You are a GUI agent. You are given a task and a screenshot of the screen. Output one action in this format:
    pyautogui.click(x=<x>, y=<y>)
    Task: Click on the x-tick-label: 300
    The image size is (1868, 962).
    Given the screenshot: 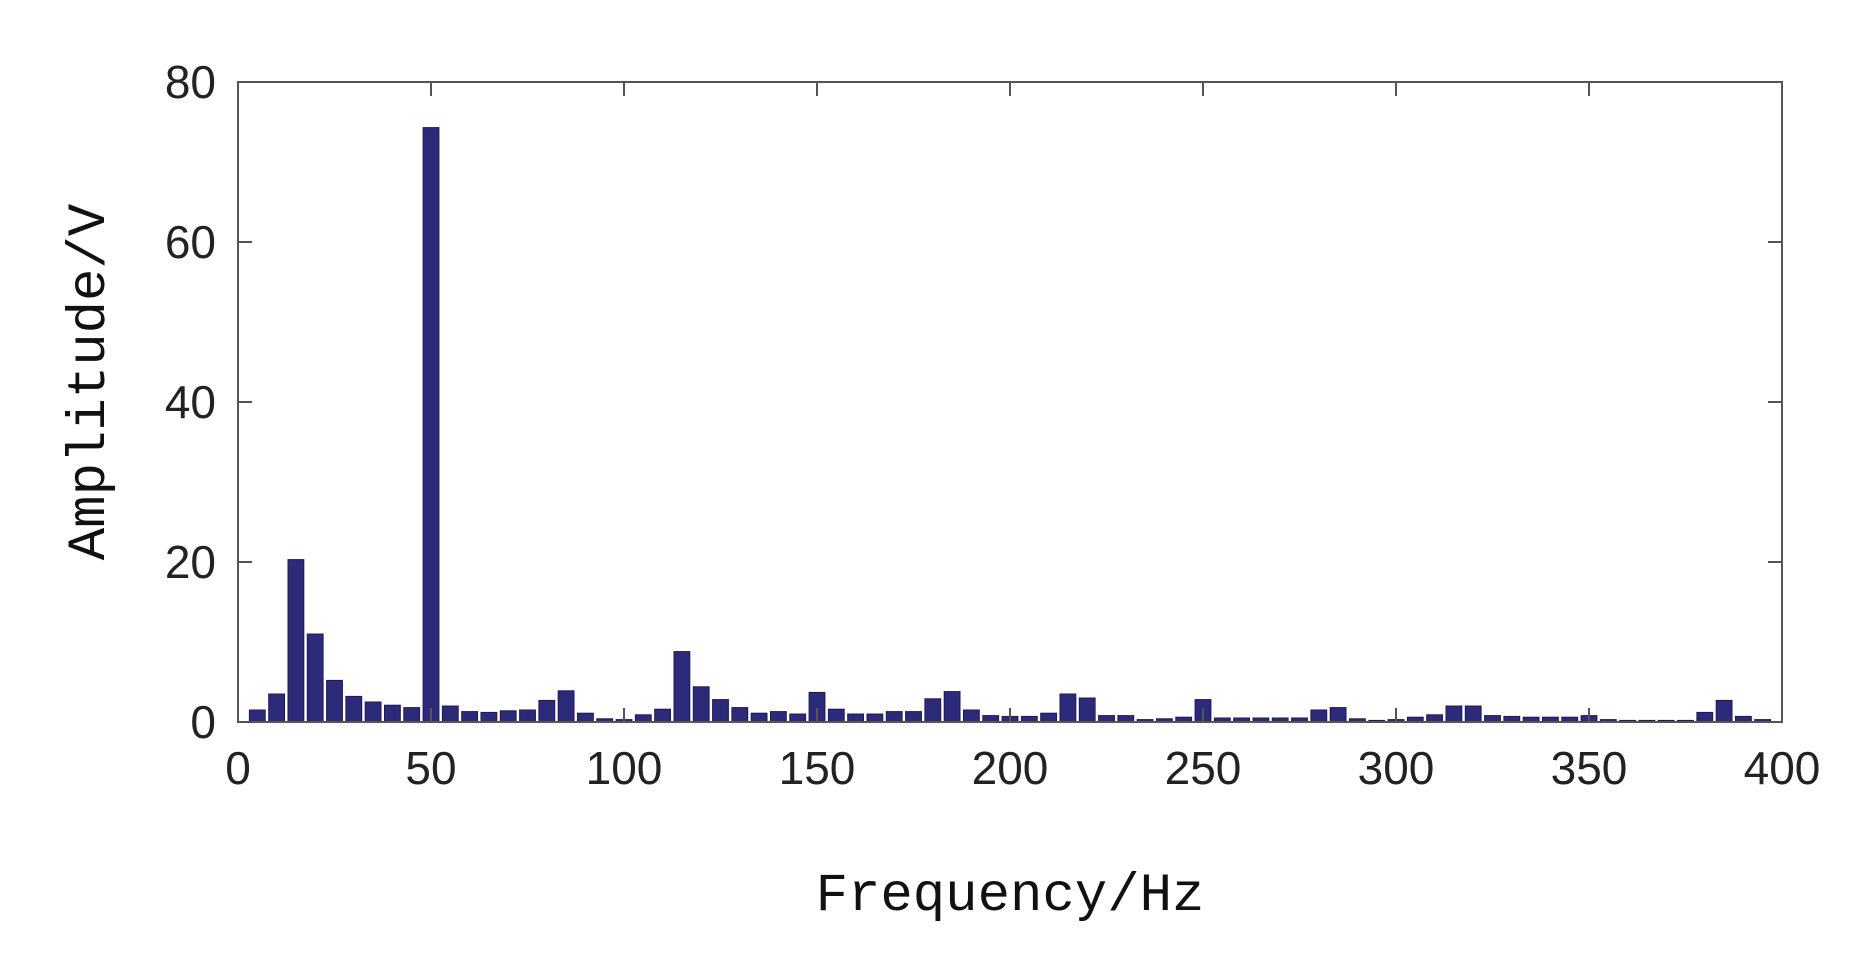 What is the action you would take?
    pyautogui.click(x=1396, y=768)
    